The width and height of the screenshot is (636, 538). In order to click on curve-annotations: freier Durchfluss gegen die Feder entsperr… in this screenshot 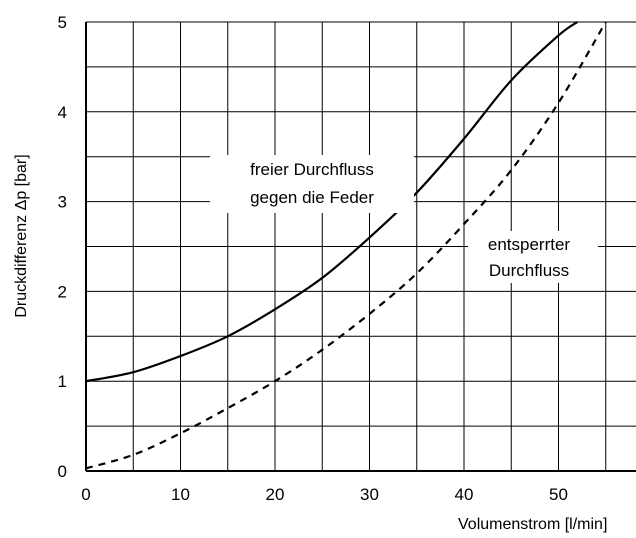, I will do `click(404, 219)`.